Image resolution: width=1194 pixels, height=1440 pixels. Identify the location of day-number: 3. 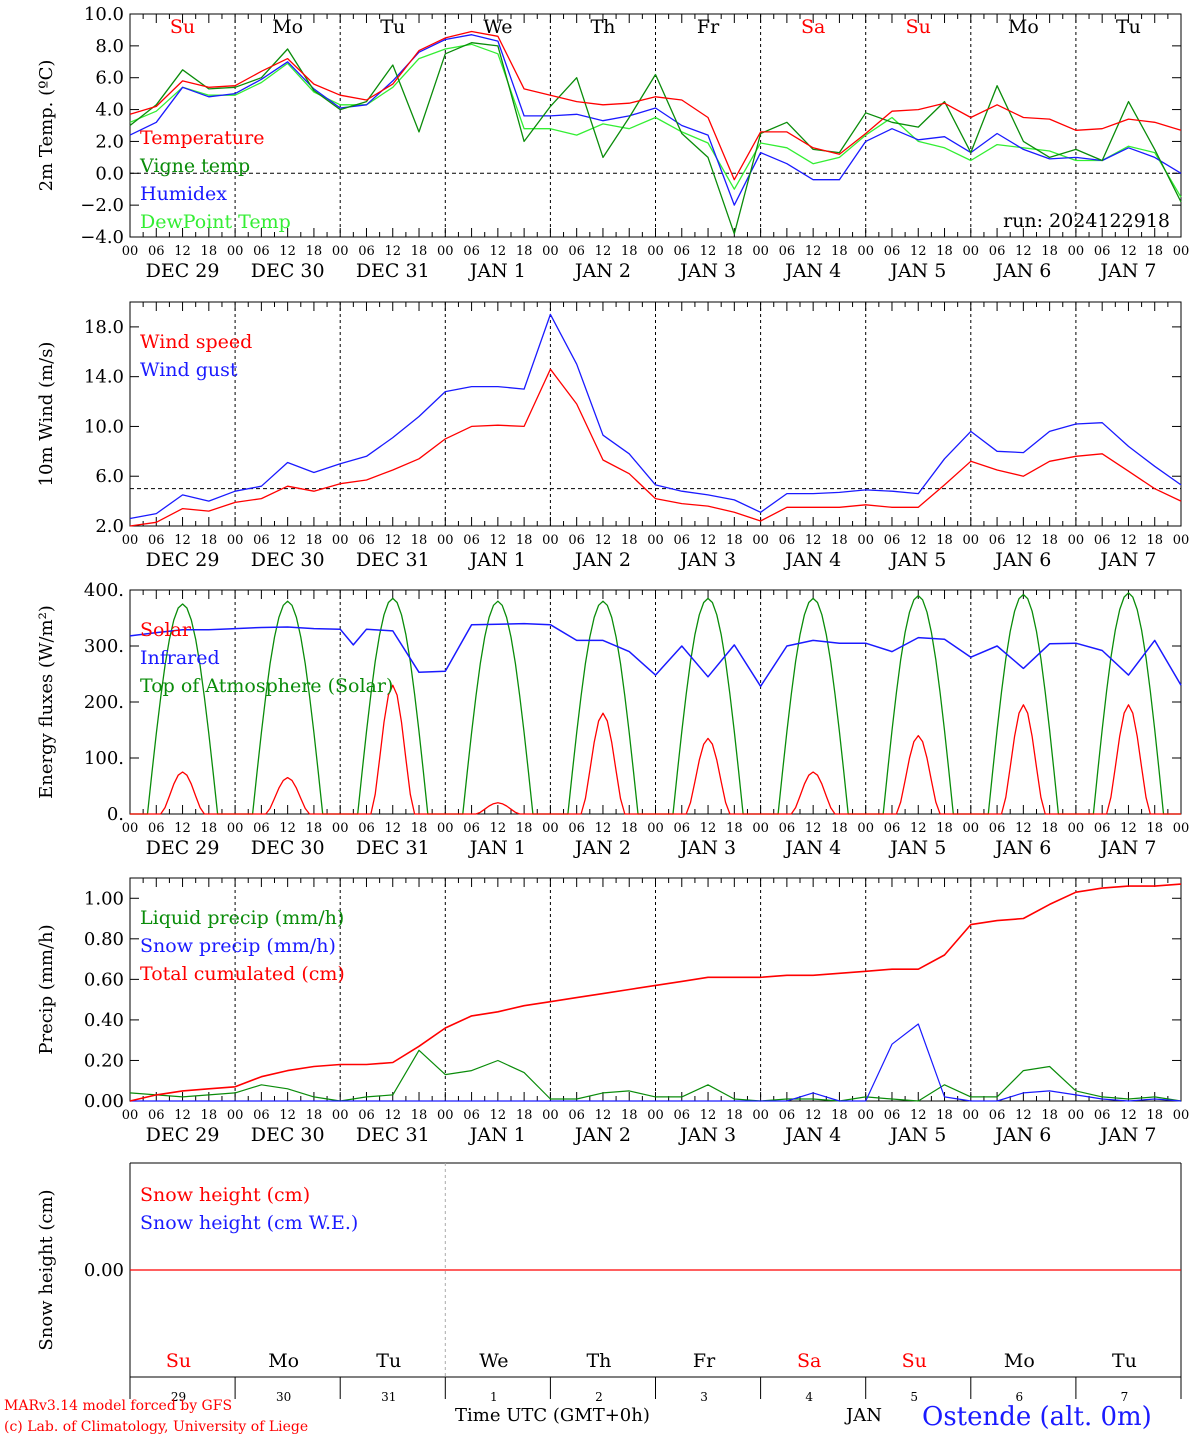
(704, 1397).